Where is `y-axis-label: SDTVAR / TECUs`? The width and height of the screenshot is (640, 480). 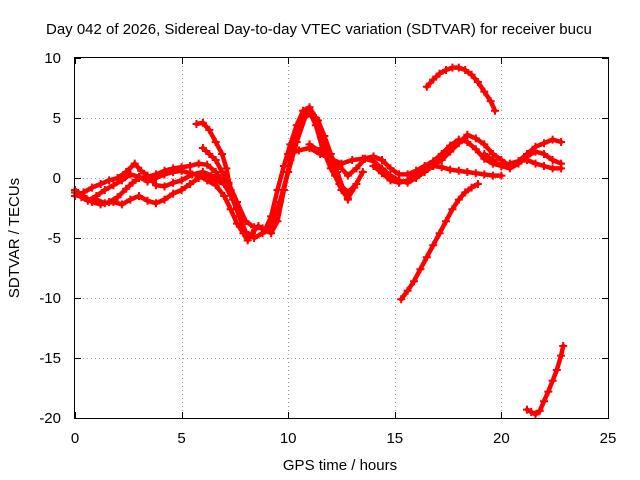 y-axis-label: SDTVAR / TECUs is located at coordinates (14, 238).